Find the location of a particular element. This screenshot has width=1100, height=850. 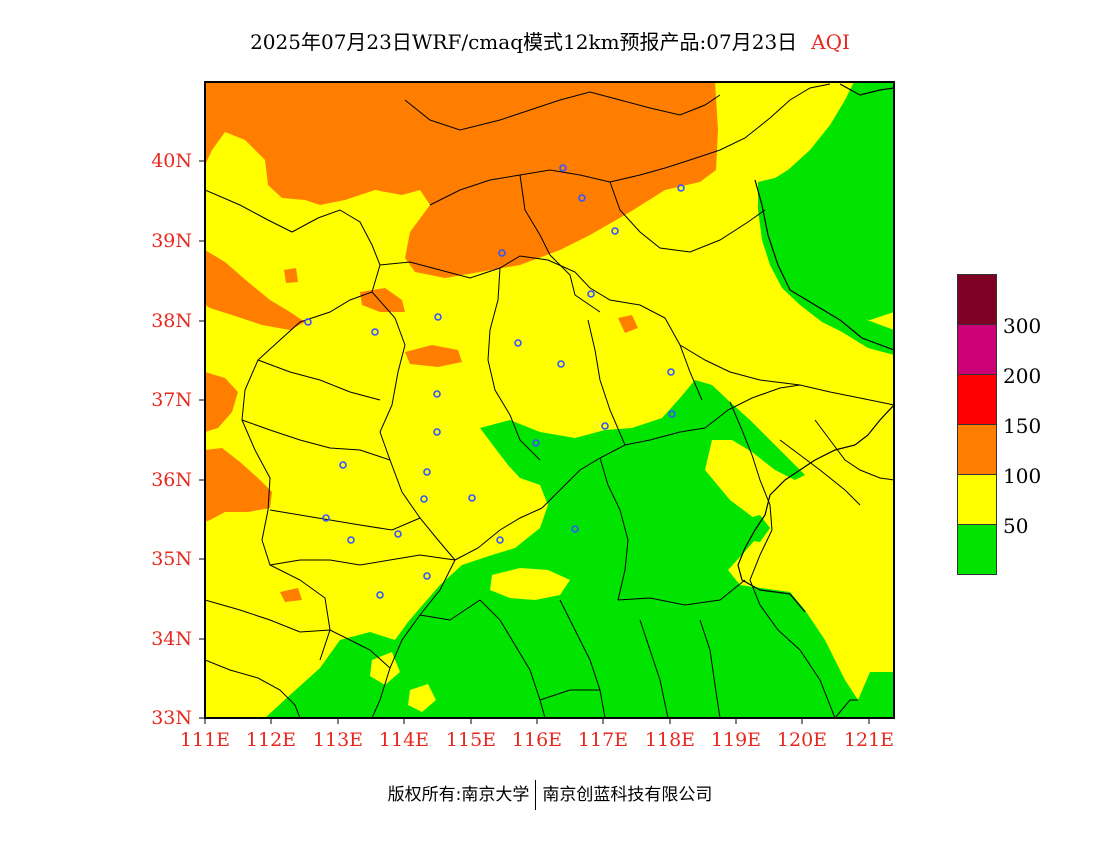

title-text: 2025年07月23日WRF/cmaq模式12km预报产品:07月23日 is located at coordinates (524, 42).